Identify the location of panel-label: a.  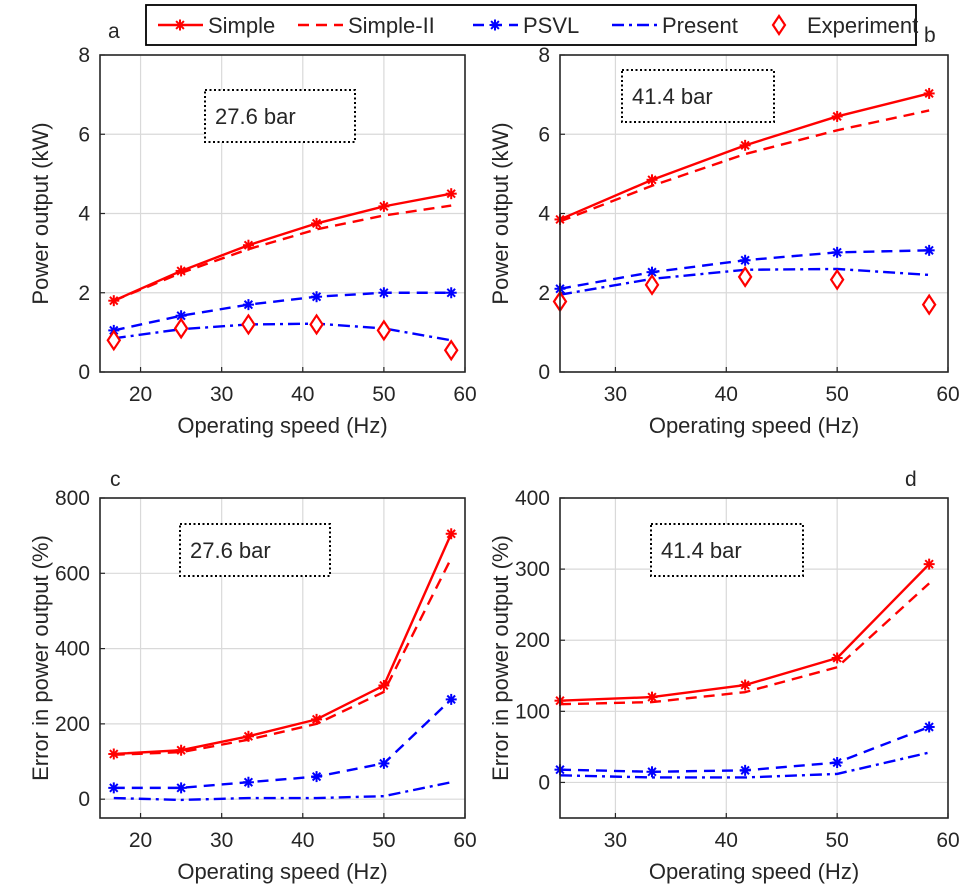
(114, 31).